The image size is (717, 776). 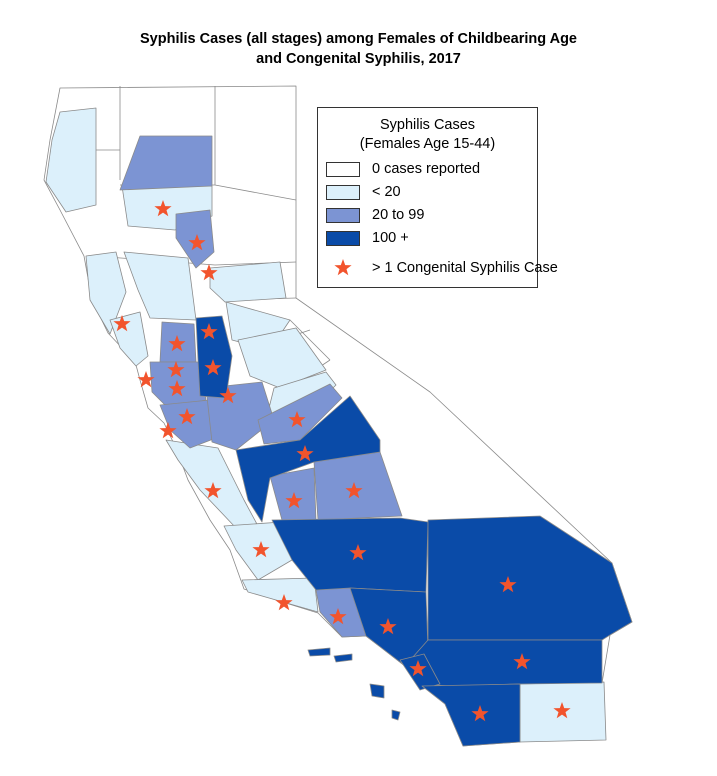 What do you see at coordinates (390, 238) in the screenshot?
I see `legend-label: 100 +` at bounding box center [390, 238].